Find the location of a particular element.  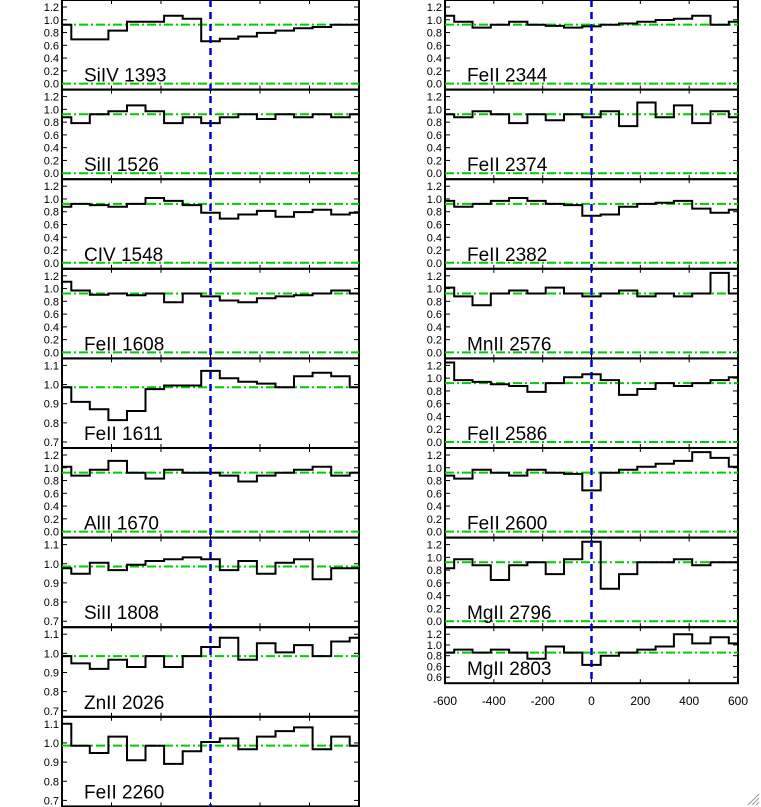

spectrum-panel: 0.00.20.40.60.81.01.2 FeII 2344 is located at coordinates (583, 45).